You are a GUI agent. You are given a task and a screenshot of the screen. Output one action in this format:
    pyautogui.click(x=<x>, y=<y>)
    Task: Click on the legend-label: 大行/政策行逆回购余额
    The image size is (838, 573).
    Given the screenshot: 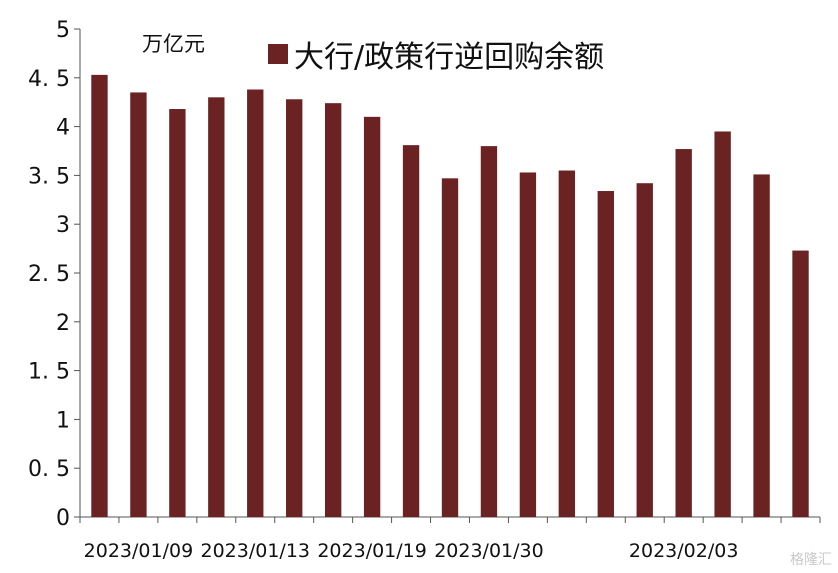 What is the action you would take?
    pyautogui.click(x=449, y=57)
    